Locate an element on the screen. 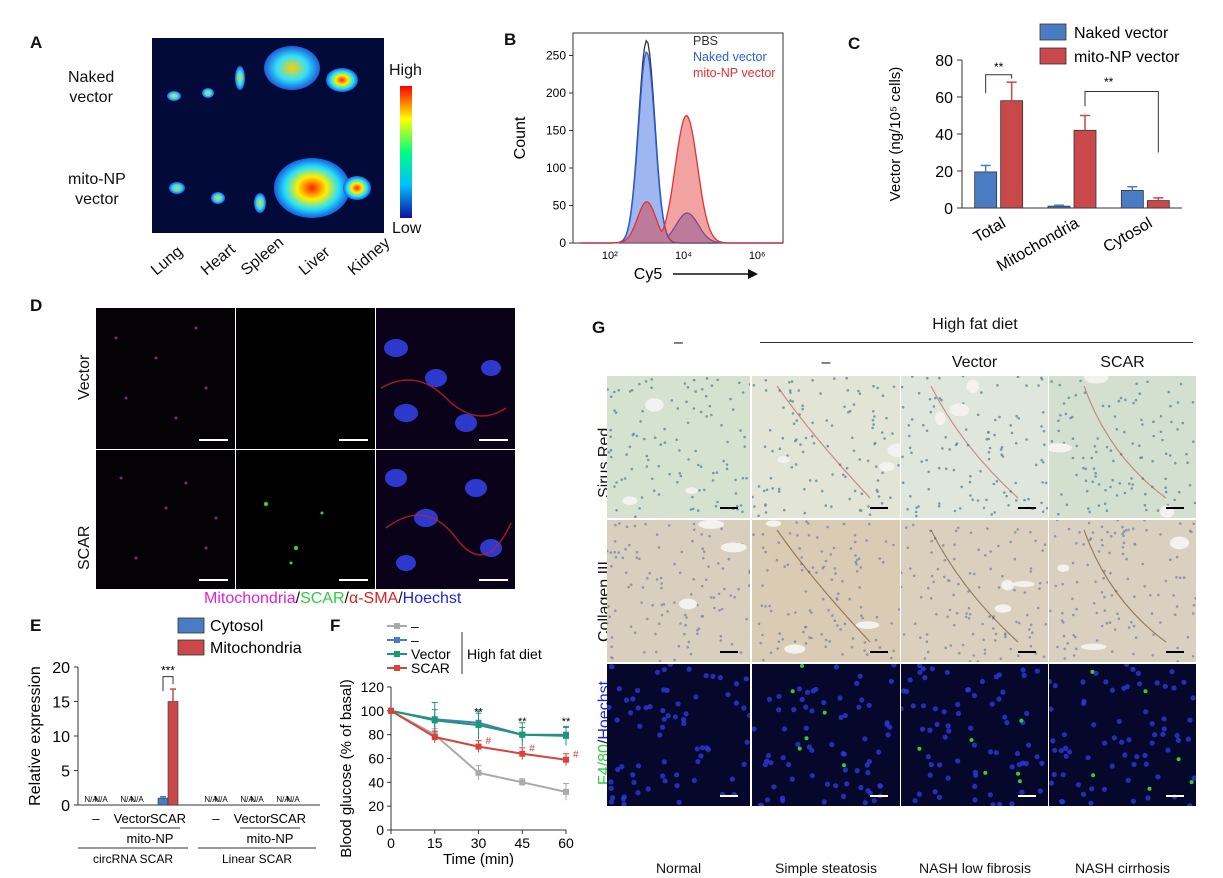  y-tick-label: 60 is located at coordinates (376, 759).